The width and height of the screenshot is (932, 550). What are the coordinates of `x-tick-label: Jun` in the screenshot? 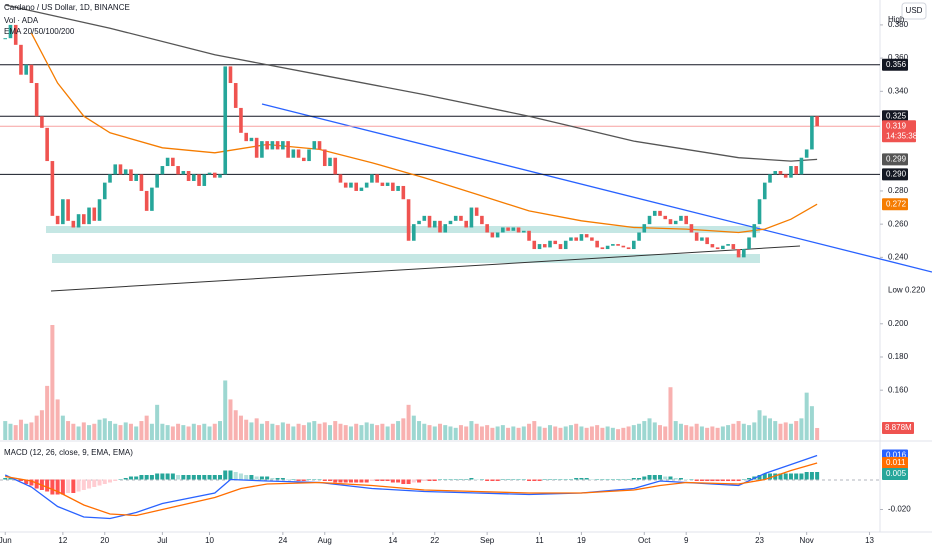 It's located at (6, 540).